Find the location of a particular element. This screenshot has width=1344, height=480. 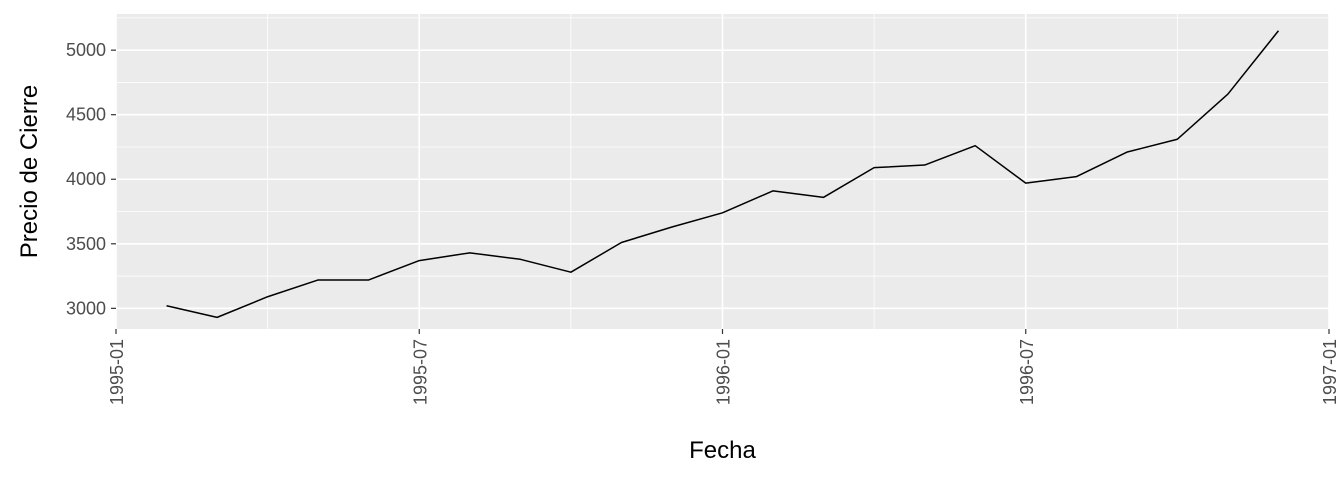

y-tick-label: 3500 is located at coordinates (86, 244).